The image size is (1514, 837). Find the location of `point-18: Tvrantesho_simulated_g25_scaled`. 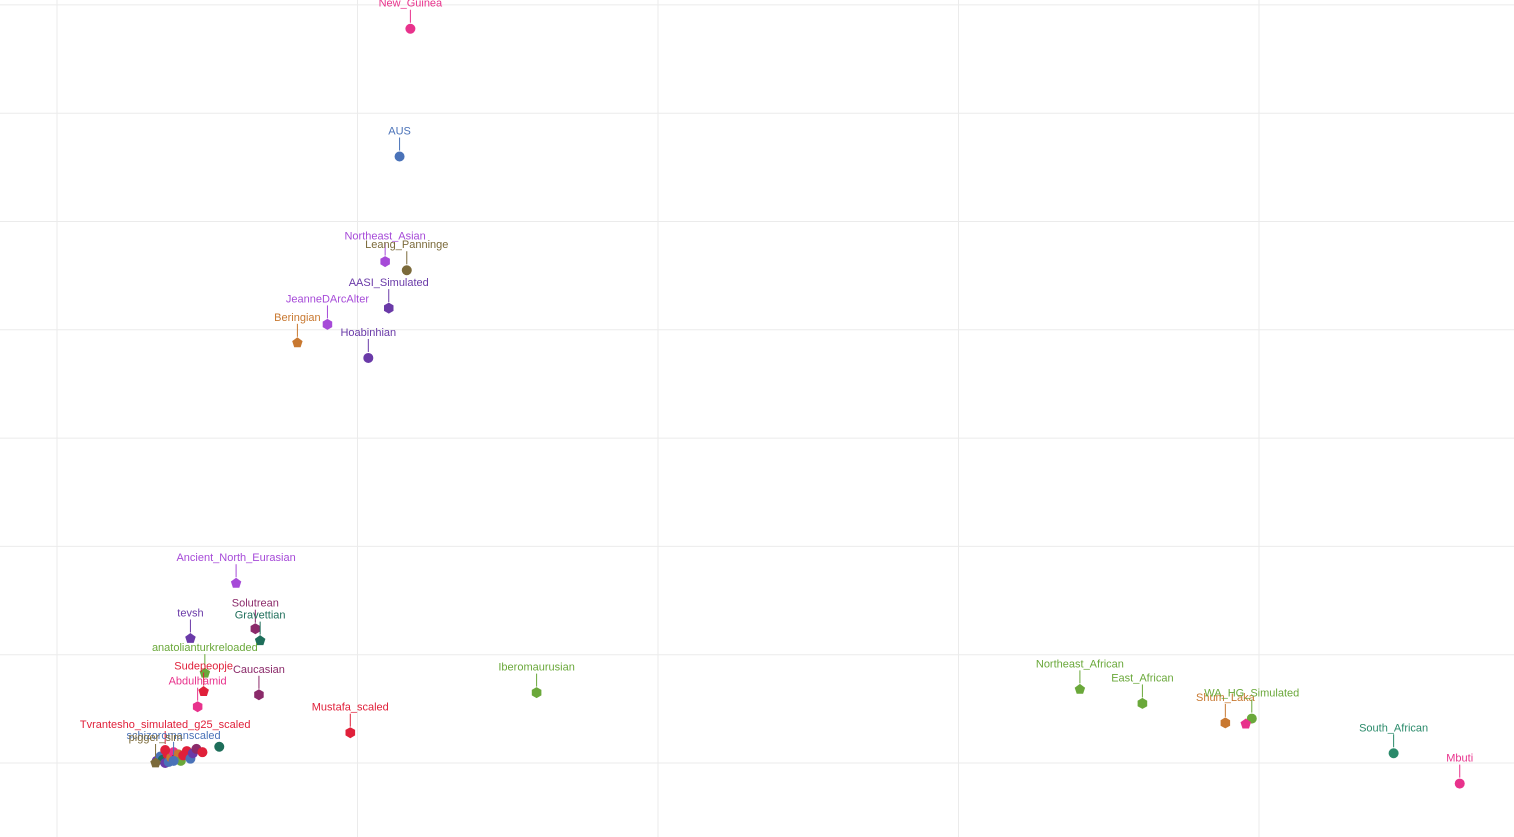

point-18: Tvrantesho_simulated_g25_scaled is located at coordinates (165, 737).